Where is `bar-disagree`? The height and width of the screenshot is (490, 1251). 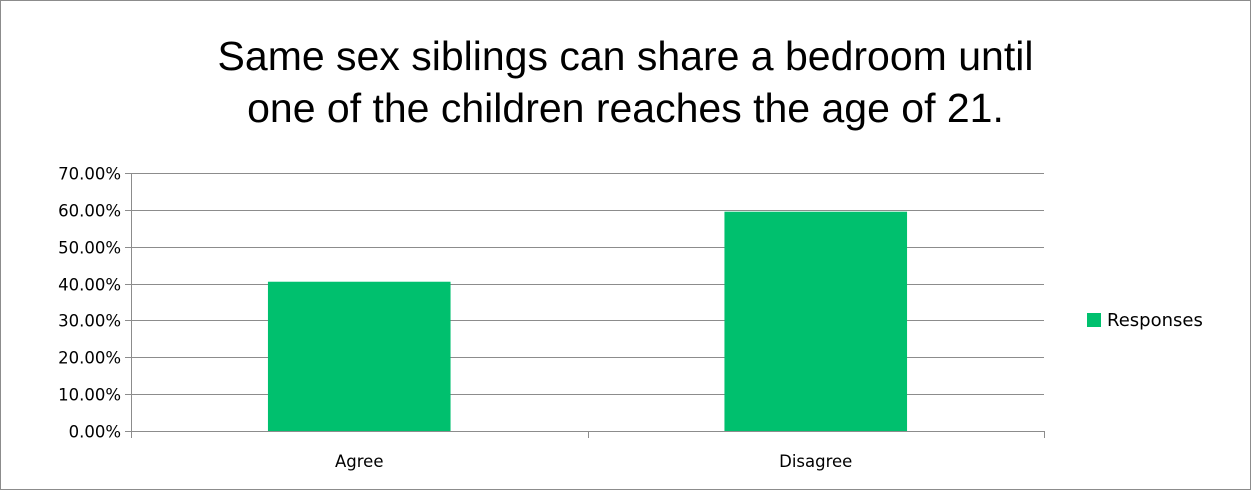 bar-disagree is located at coordinates (816, 321).